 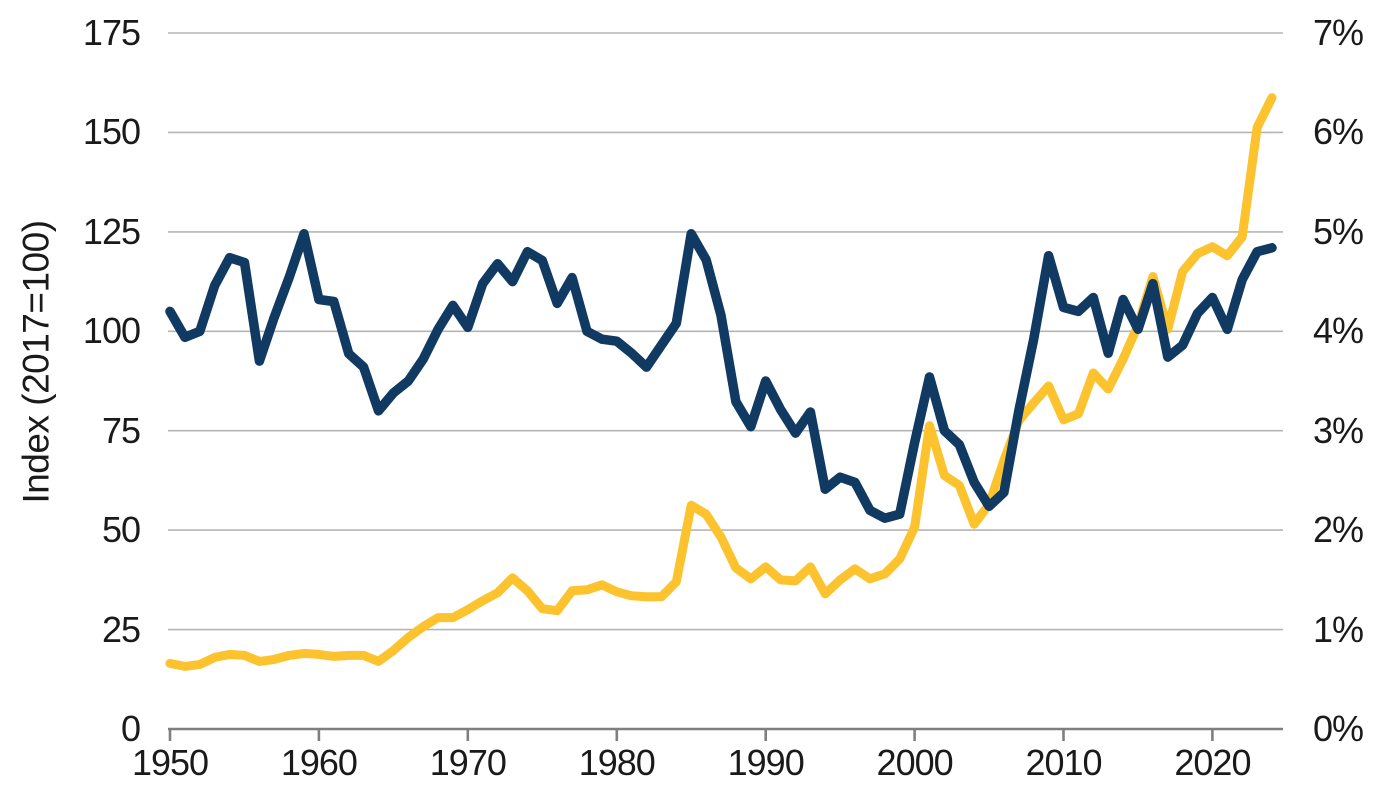 I want to click on x-axis-tick: 1950, so click(x=170, y=762).